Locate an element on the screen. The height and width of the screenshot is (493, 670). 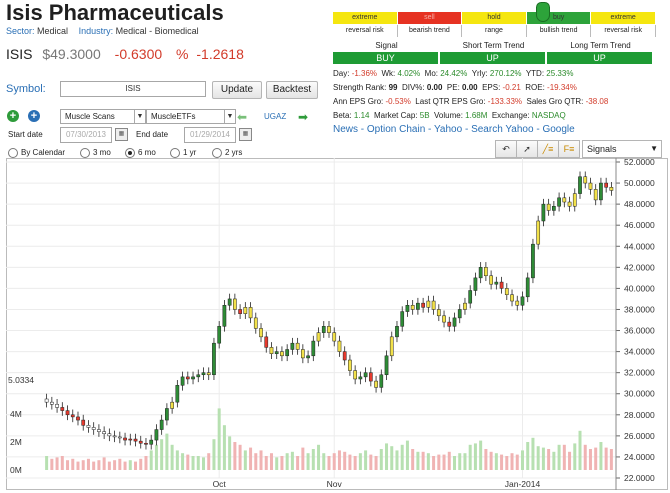
etf-select: MuscleETFs ▼ is located at coordinates (191, 116).